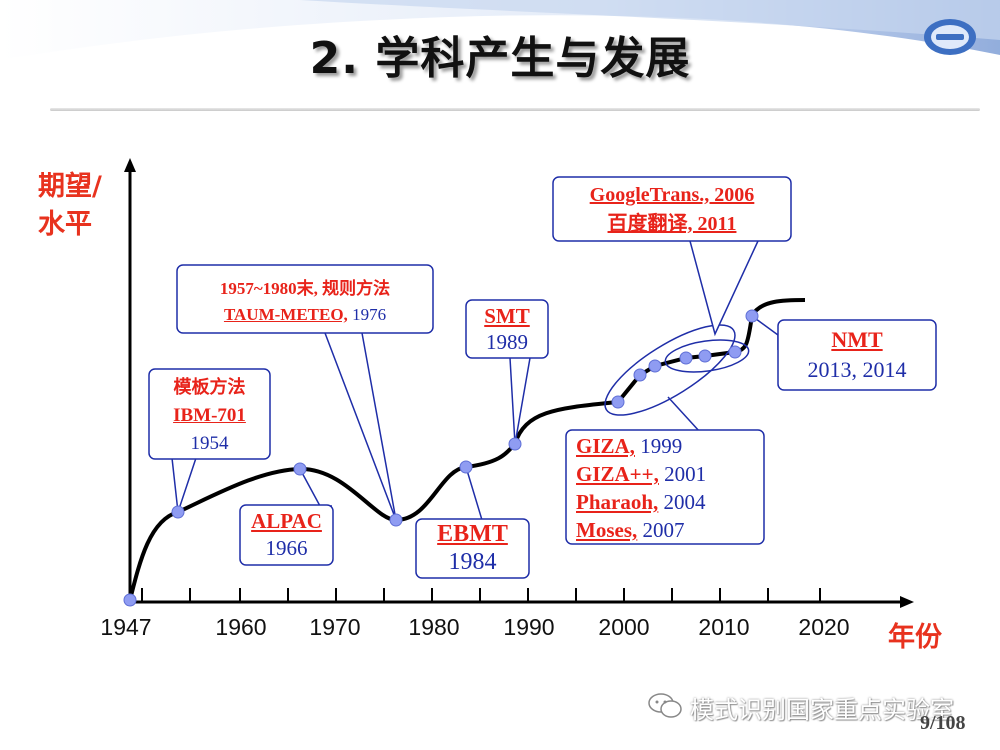 The image size is (1000, 750). Describe the element at coordinates (658, 446) in the screenshot. I see `giza-year: 1999` at that location.